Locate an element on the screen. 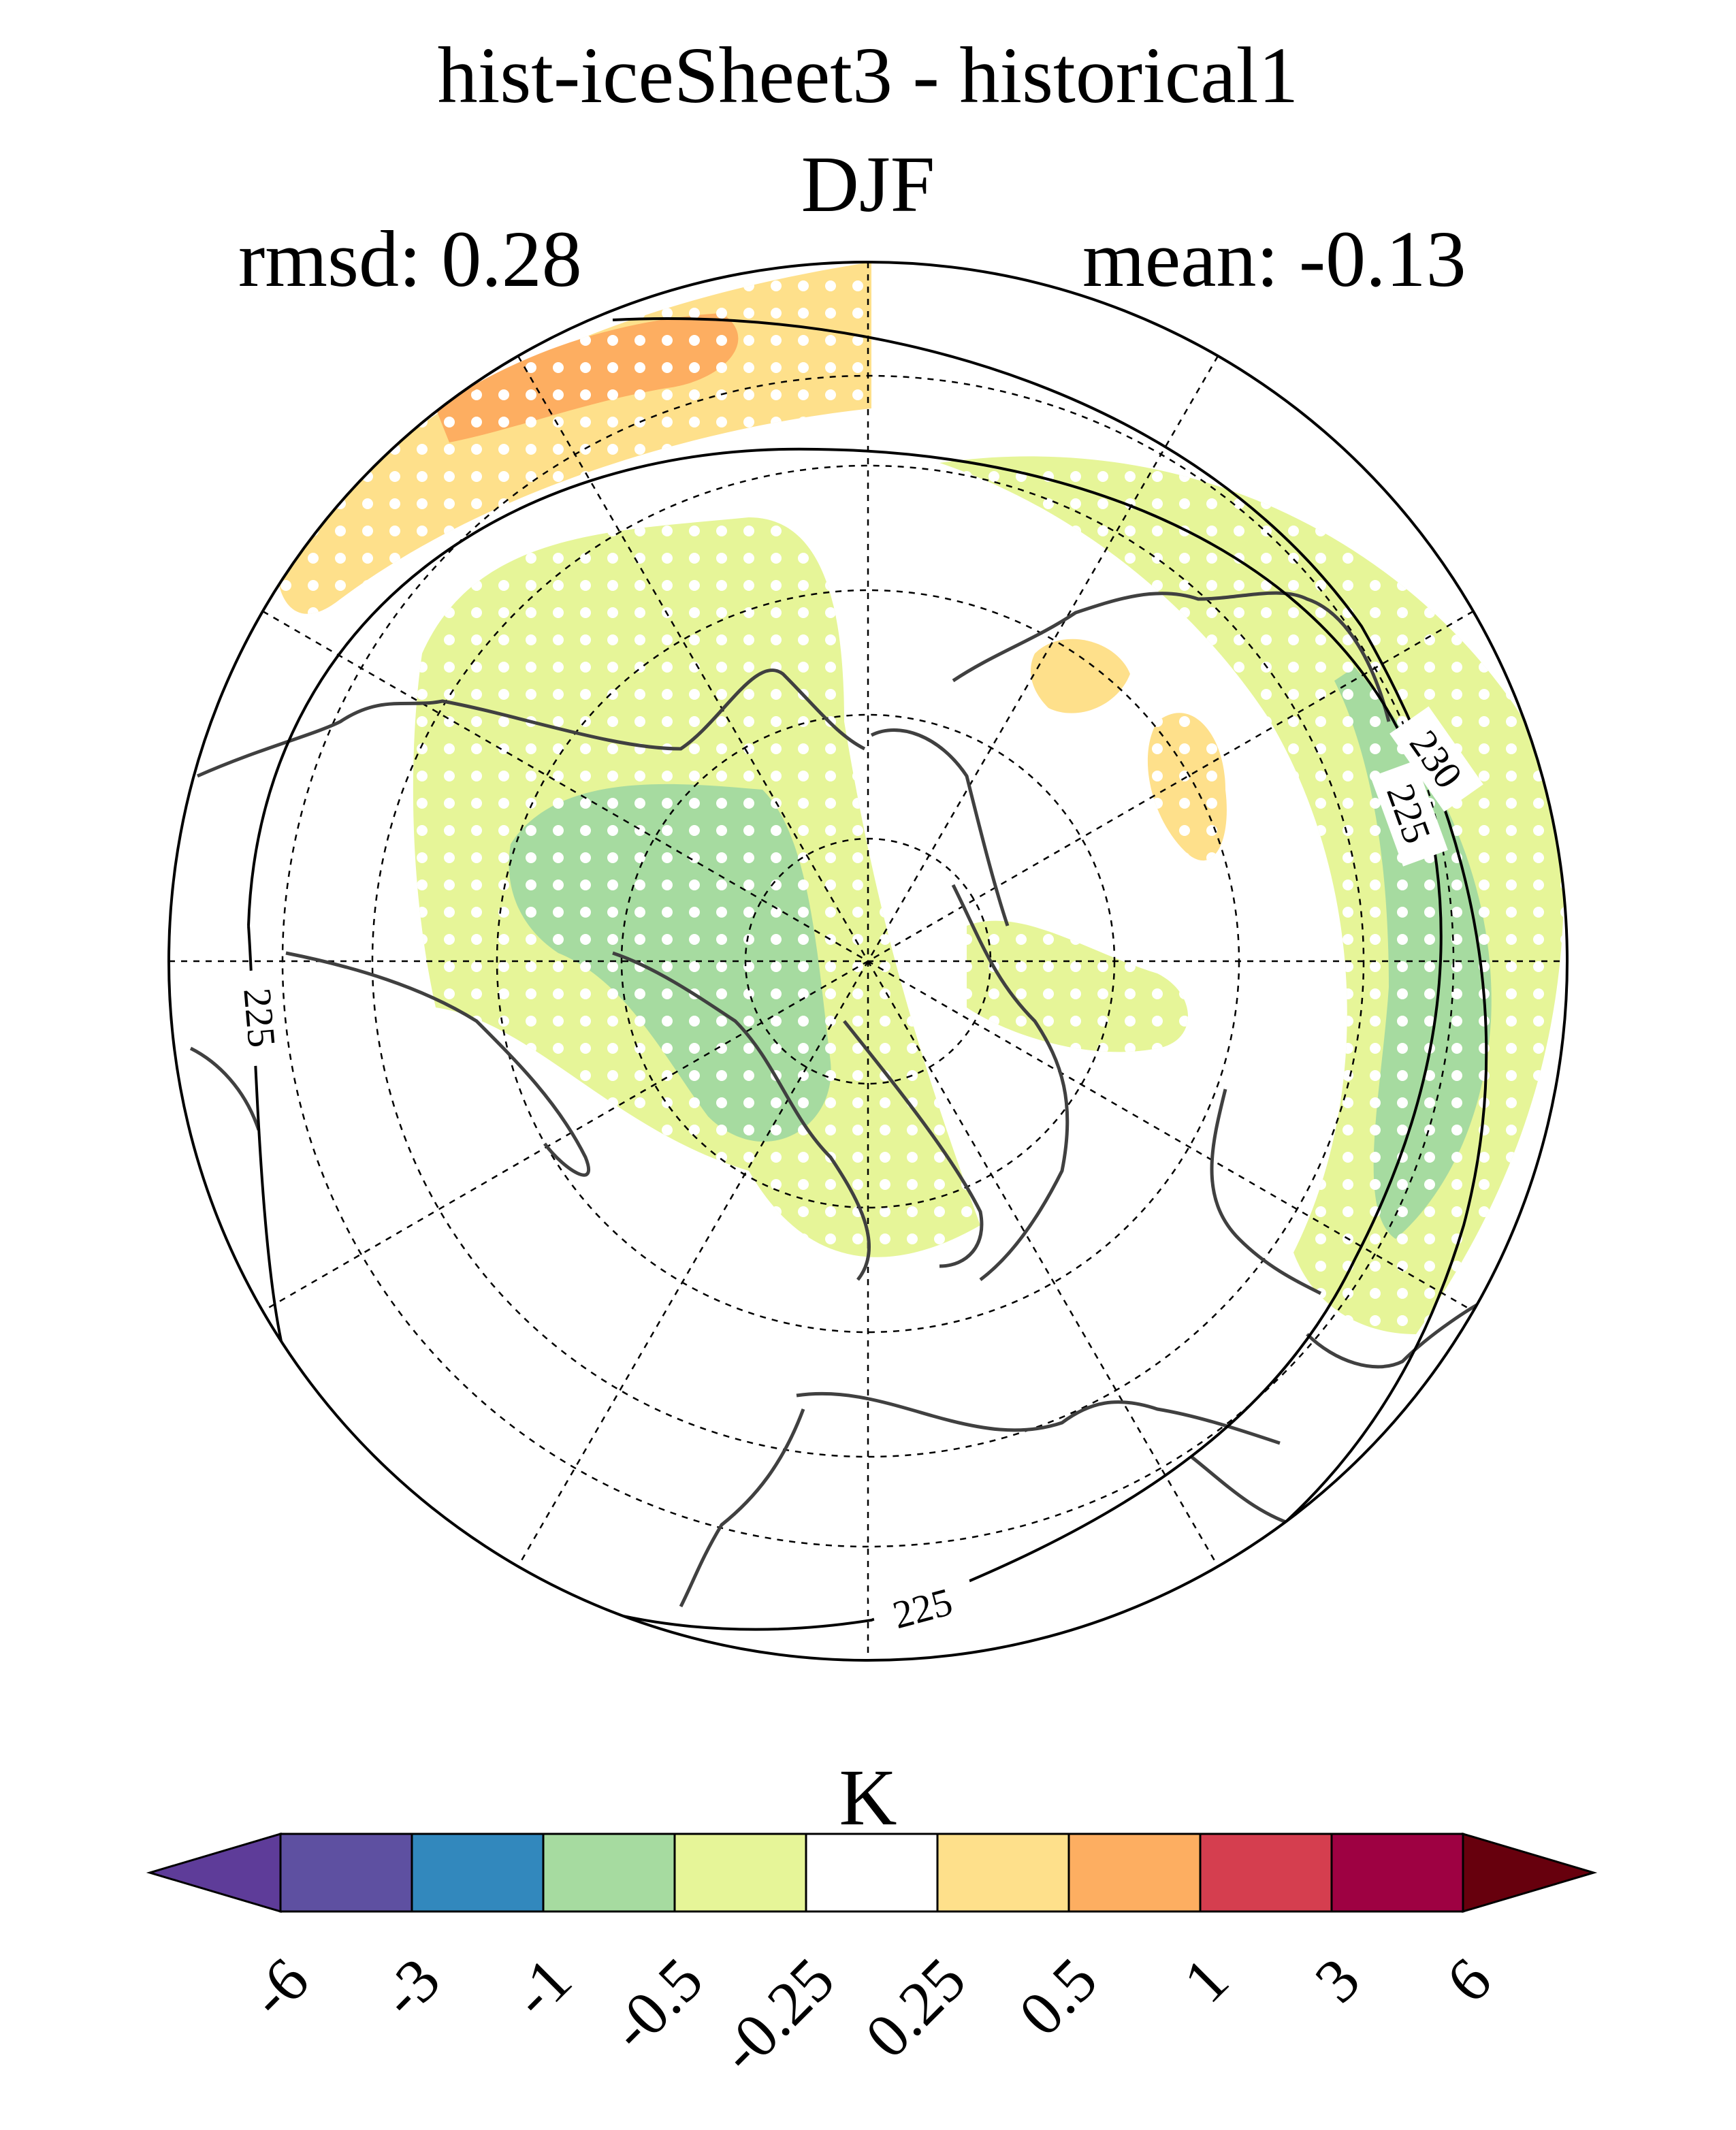 This screenshot has height=2130, width=1736. contour-label-south: 225 is located at coordinates (923, 1608).